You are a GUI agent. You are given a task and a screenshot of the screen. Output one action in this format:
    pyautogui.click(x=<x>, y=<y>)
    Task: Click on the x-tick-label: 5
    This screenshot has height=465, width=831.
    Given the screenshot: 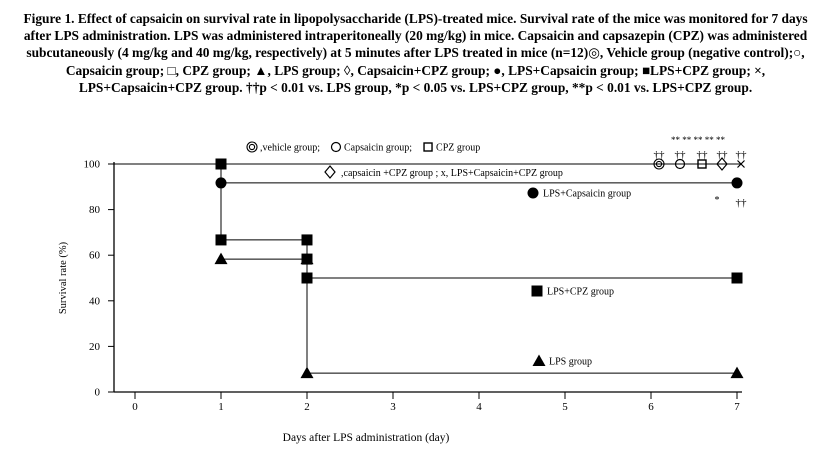 What is the action you would take?
    pyautogui.click(x=565, y=407)
    